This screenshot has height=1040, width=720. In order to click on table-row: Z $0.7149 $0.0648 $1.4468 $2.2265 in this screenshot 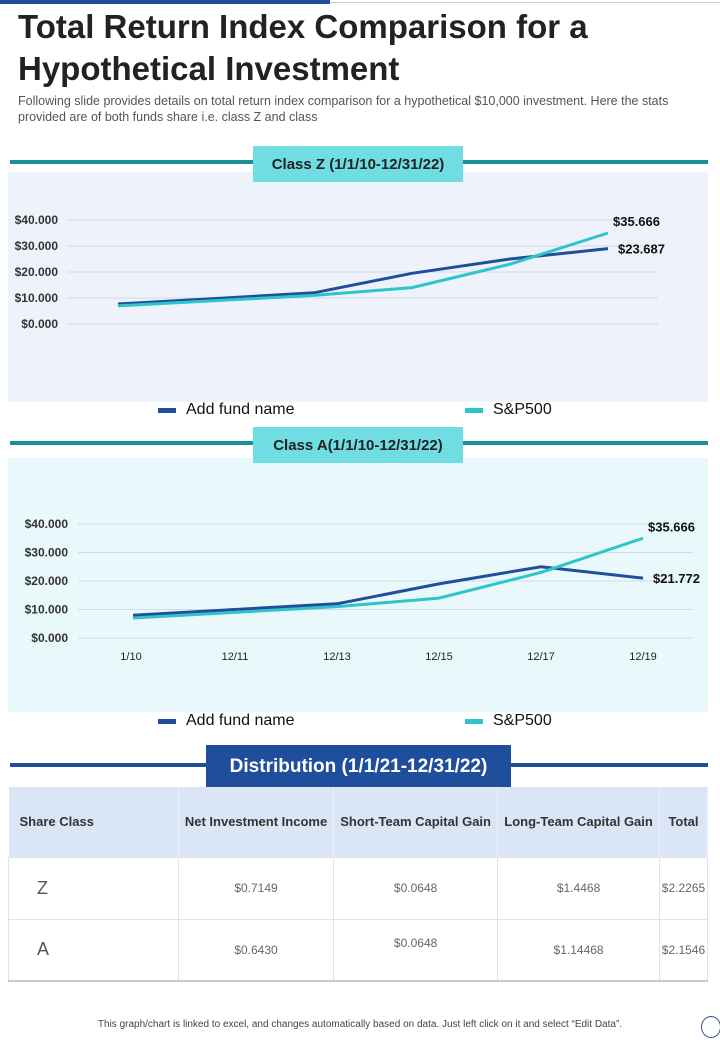, I will do `click(358, 888)`.